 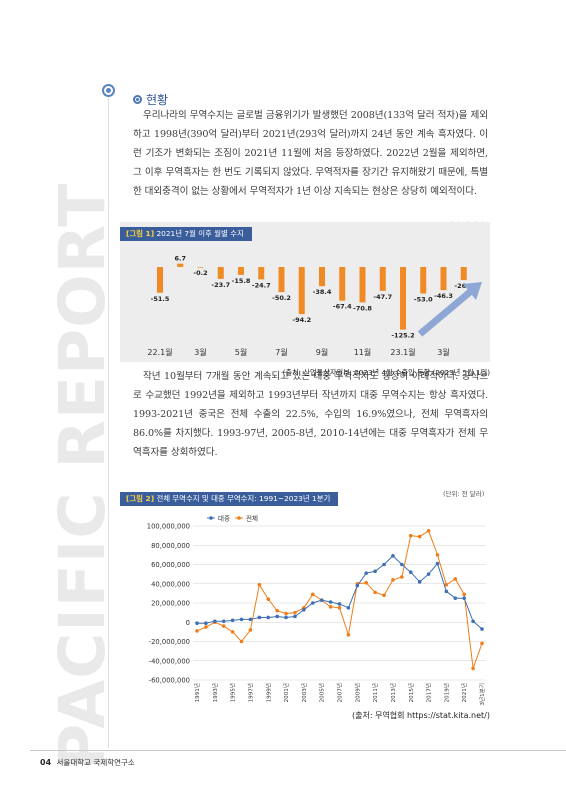 What do you see at coordinates (233, 692) in the screenshot?
I see `x-tick-label: 1995년` at bounding box center [233, 692].